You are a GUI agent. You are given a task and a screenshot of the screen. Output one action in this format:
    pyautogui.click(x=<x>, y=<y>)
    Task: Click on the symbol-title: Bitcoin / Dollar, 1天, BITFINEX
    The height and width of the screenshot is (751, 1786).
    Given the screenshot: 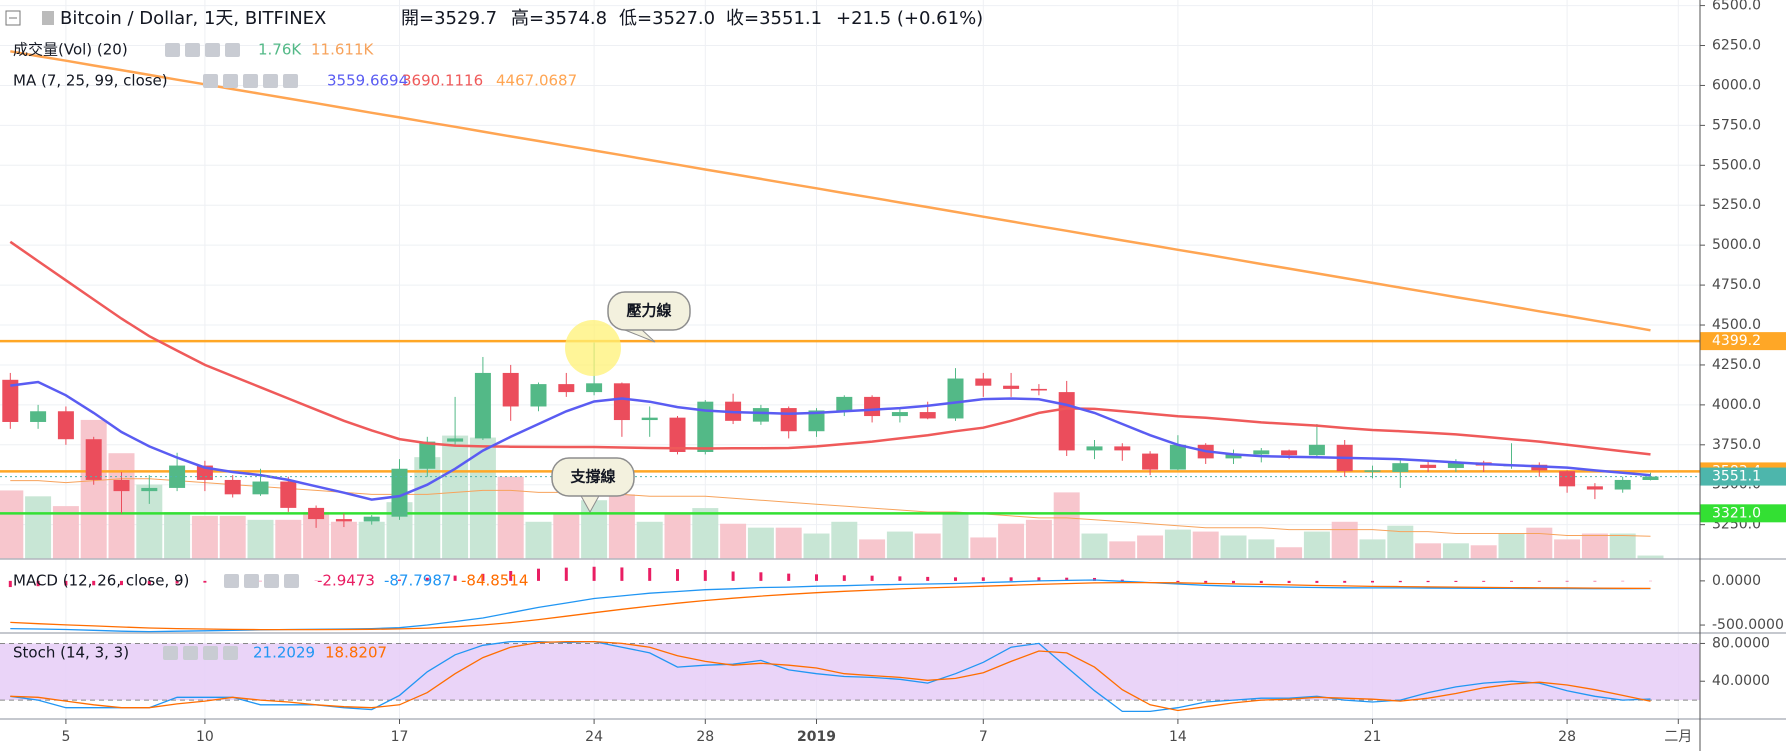 What is the action you would take?
    pyautogui.click(x=193, y=18)
    